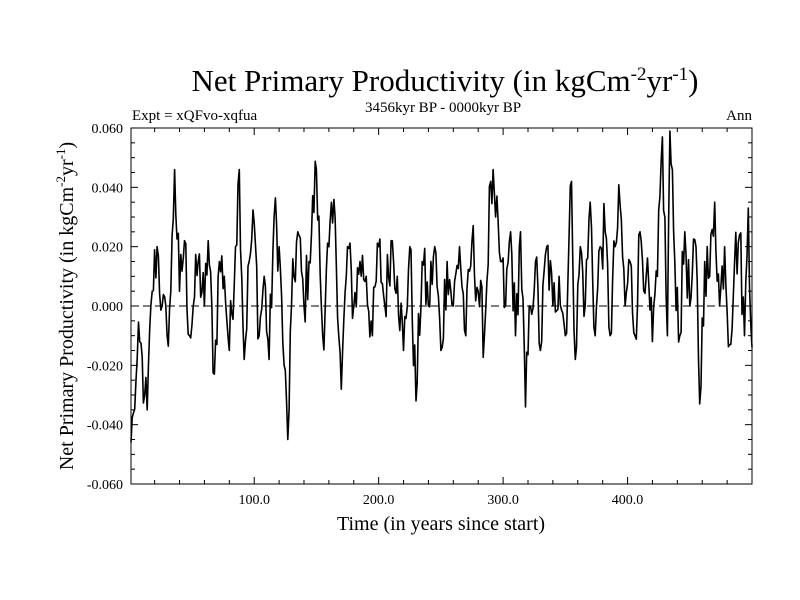  What do you see at coordinates (628, 500) in the screenshot?
I see `x-tick-label: 400.0` at bounding box center [628, 500].